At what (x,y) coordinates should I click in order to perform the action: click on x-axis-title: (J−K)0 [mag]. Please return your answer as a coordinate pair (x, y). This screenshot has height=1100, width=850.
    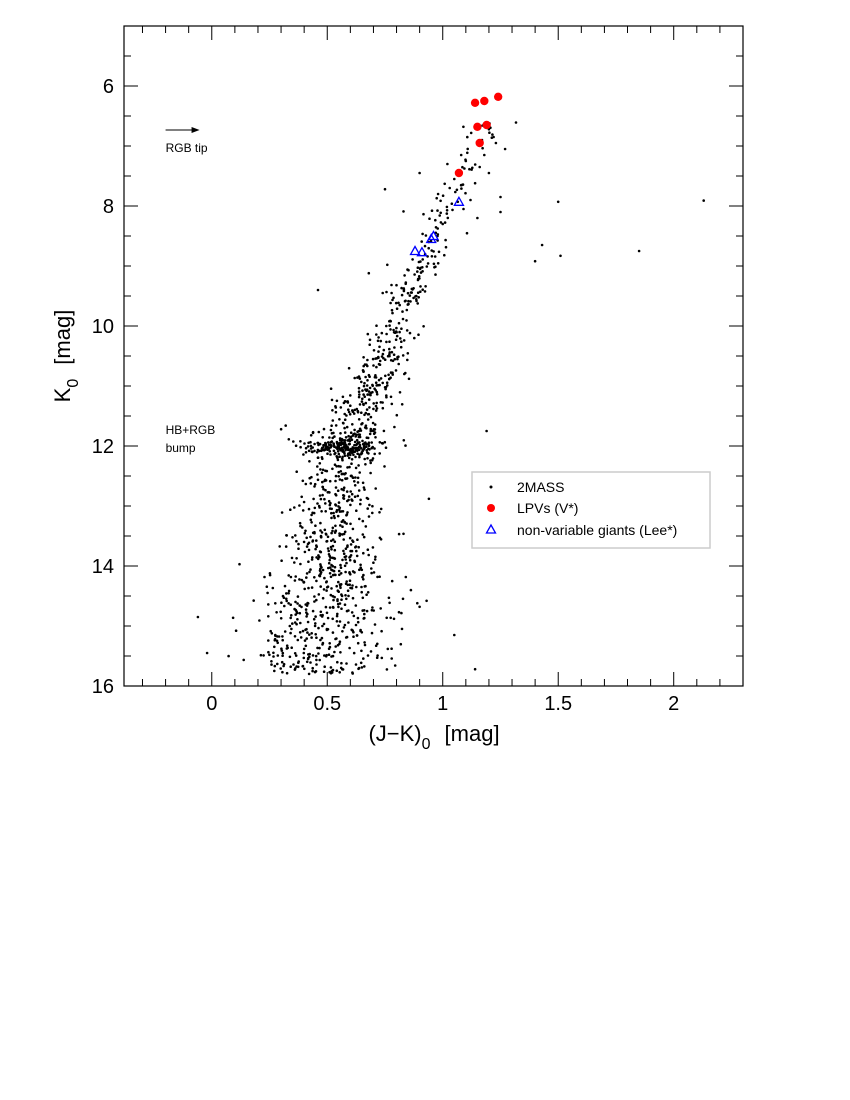
    Looking at the image, I should click on (433, 737).